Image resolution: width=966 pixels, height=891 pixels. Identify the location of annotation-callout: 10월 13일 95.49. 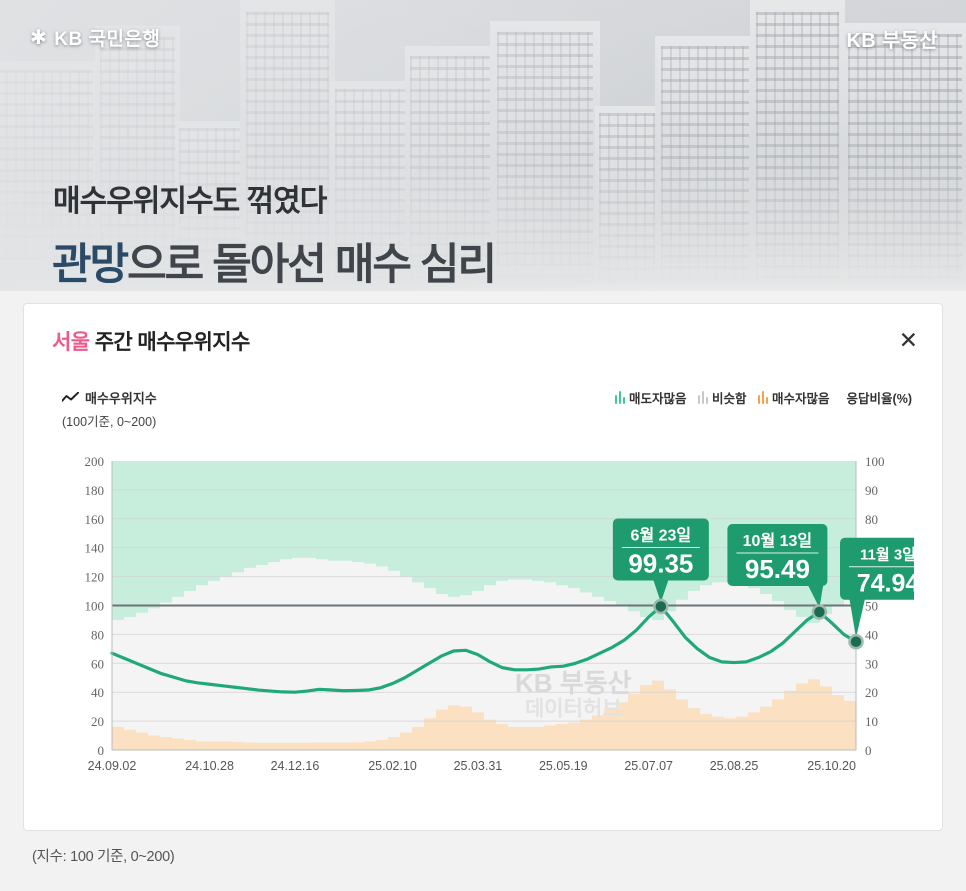
(777, 566).